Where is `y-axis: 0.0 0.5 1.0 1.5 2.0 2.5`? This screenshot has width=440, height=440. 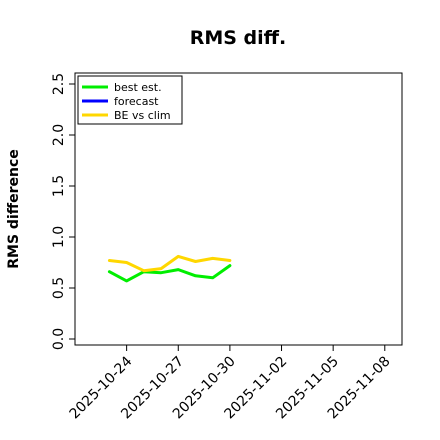 y-axis: 0.0 0.5 1.0 1.5 2.0 2.5 is located at coordinates (63, 211).